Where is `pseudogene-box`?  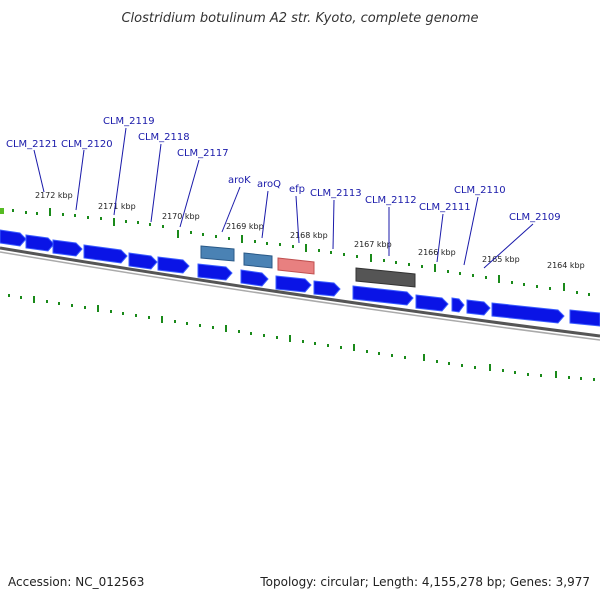 pseudogene-box is located at coordinates (385, 277).